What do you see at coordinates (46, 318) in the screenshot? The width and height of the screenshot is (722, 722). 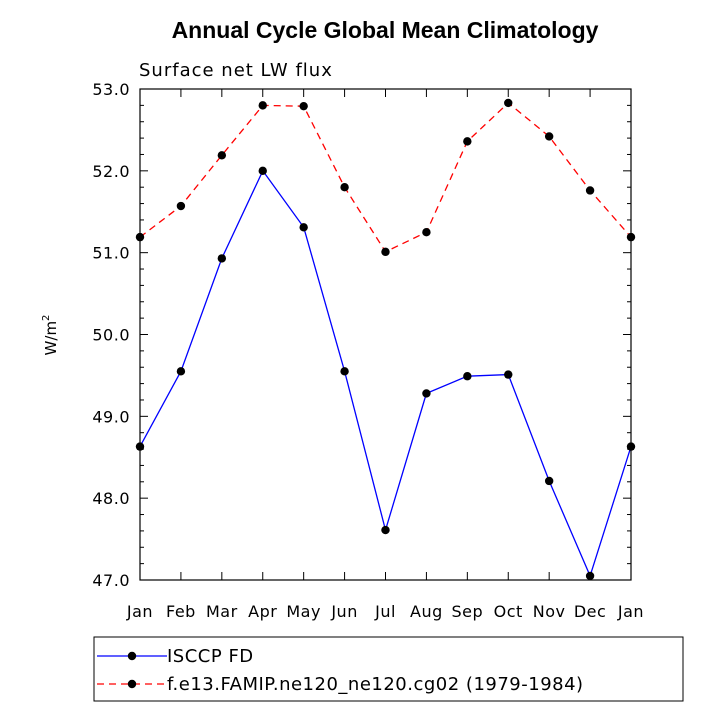 I see `y-axis-label-superscript: 2` at bounding box center [46, 318].